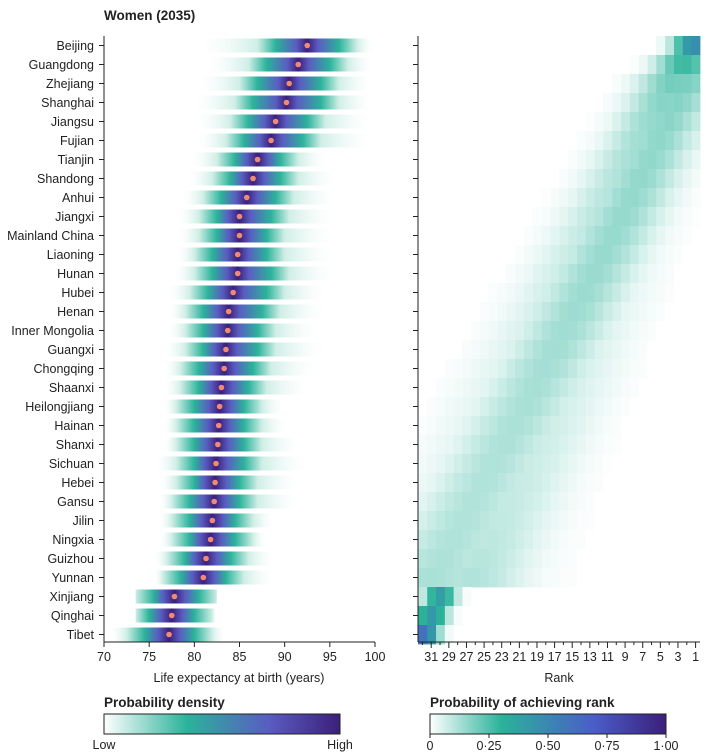 The height and width of the screenshot is (756, 712). Describe the element at coordinates (70, 350) in the screenshot. I see `row-label: Guangxi` at that location.